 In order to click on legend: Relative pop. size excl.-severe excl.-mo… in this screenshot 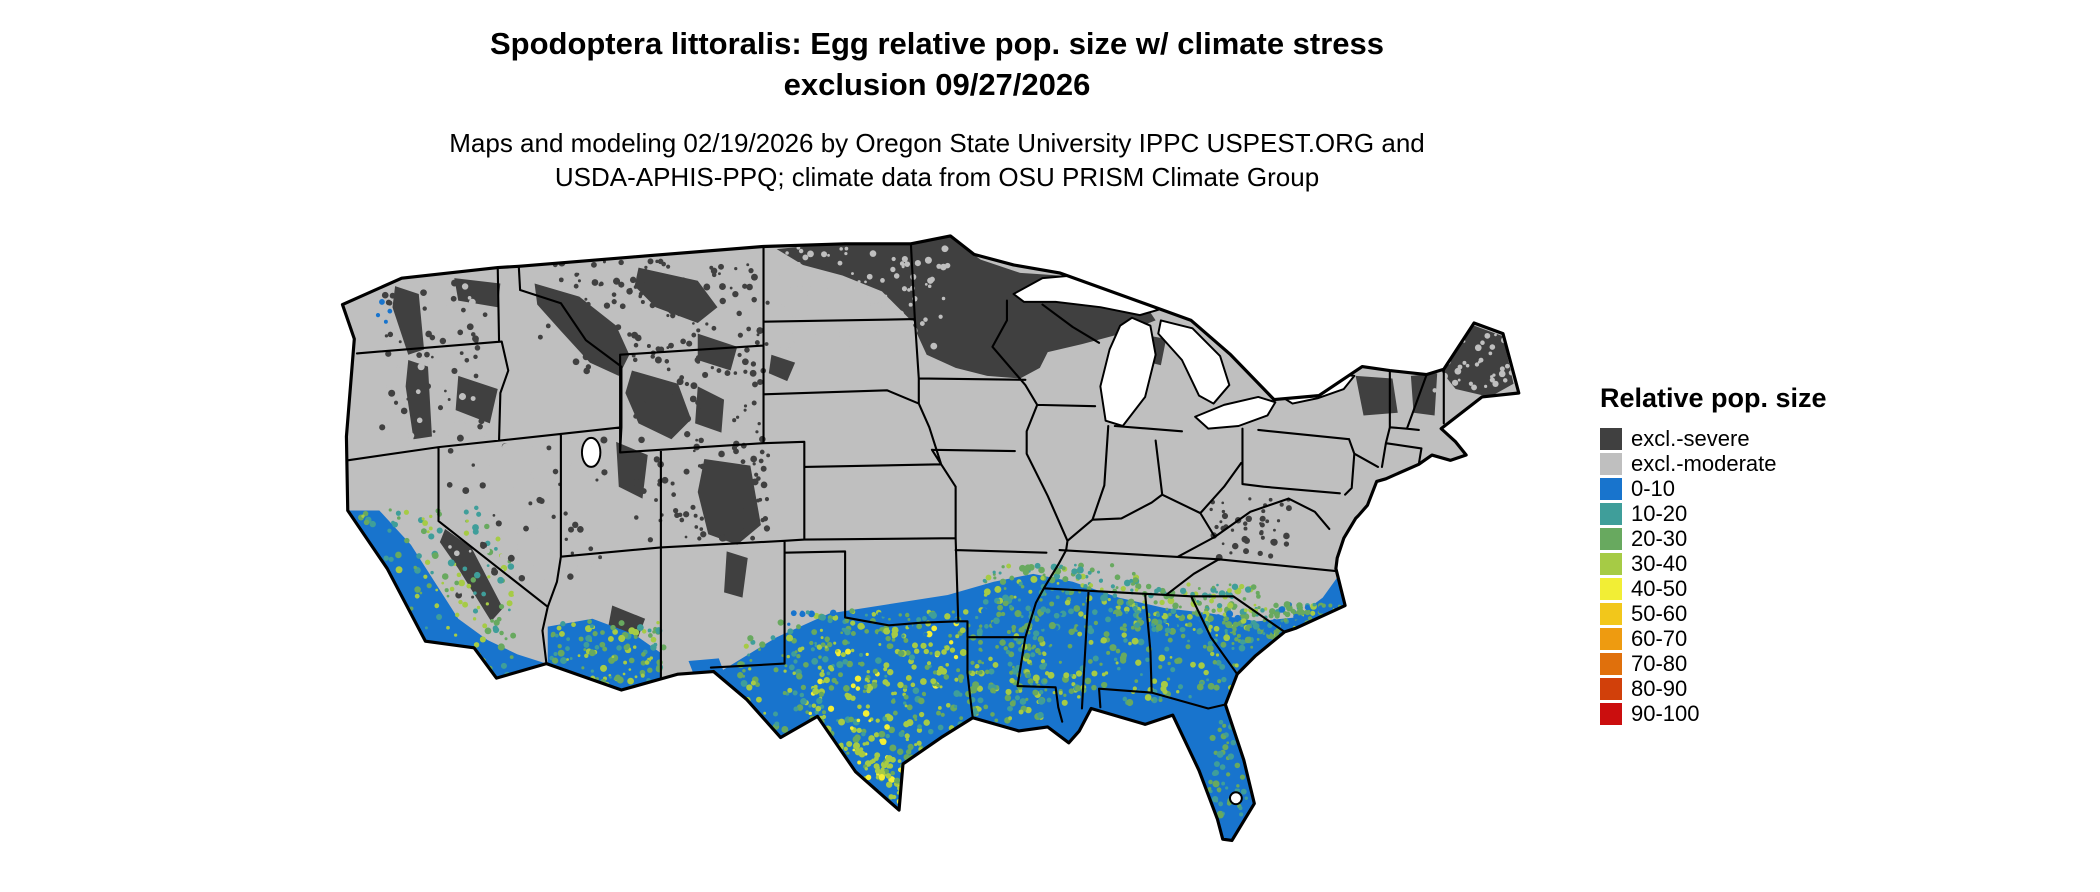, I will do `click(1713, 554)`.